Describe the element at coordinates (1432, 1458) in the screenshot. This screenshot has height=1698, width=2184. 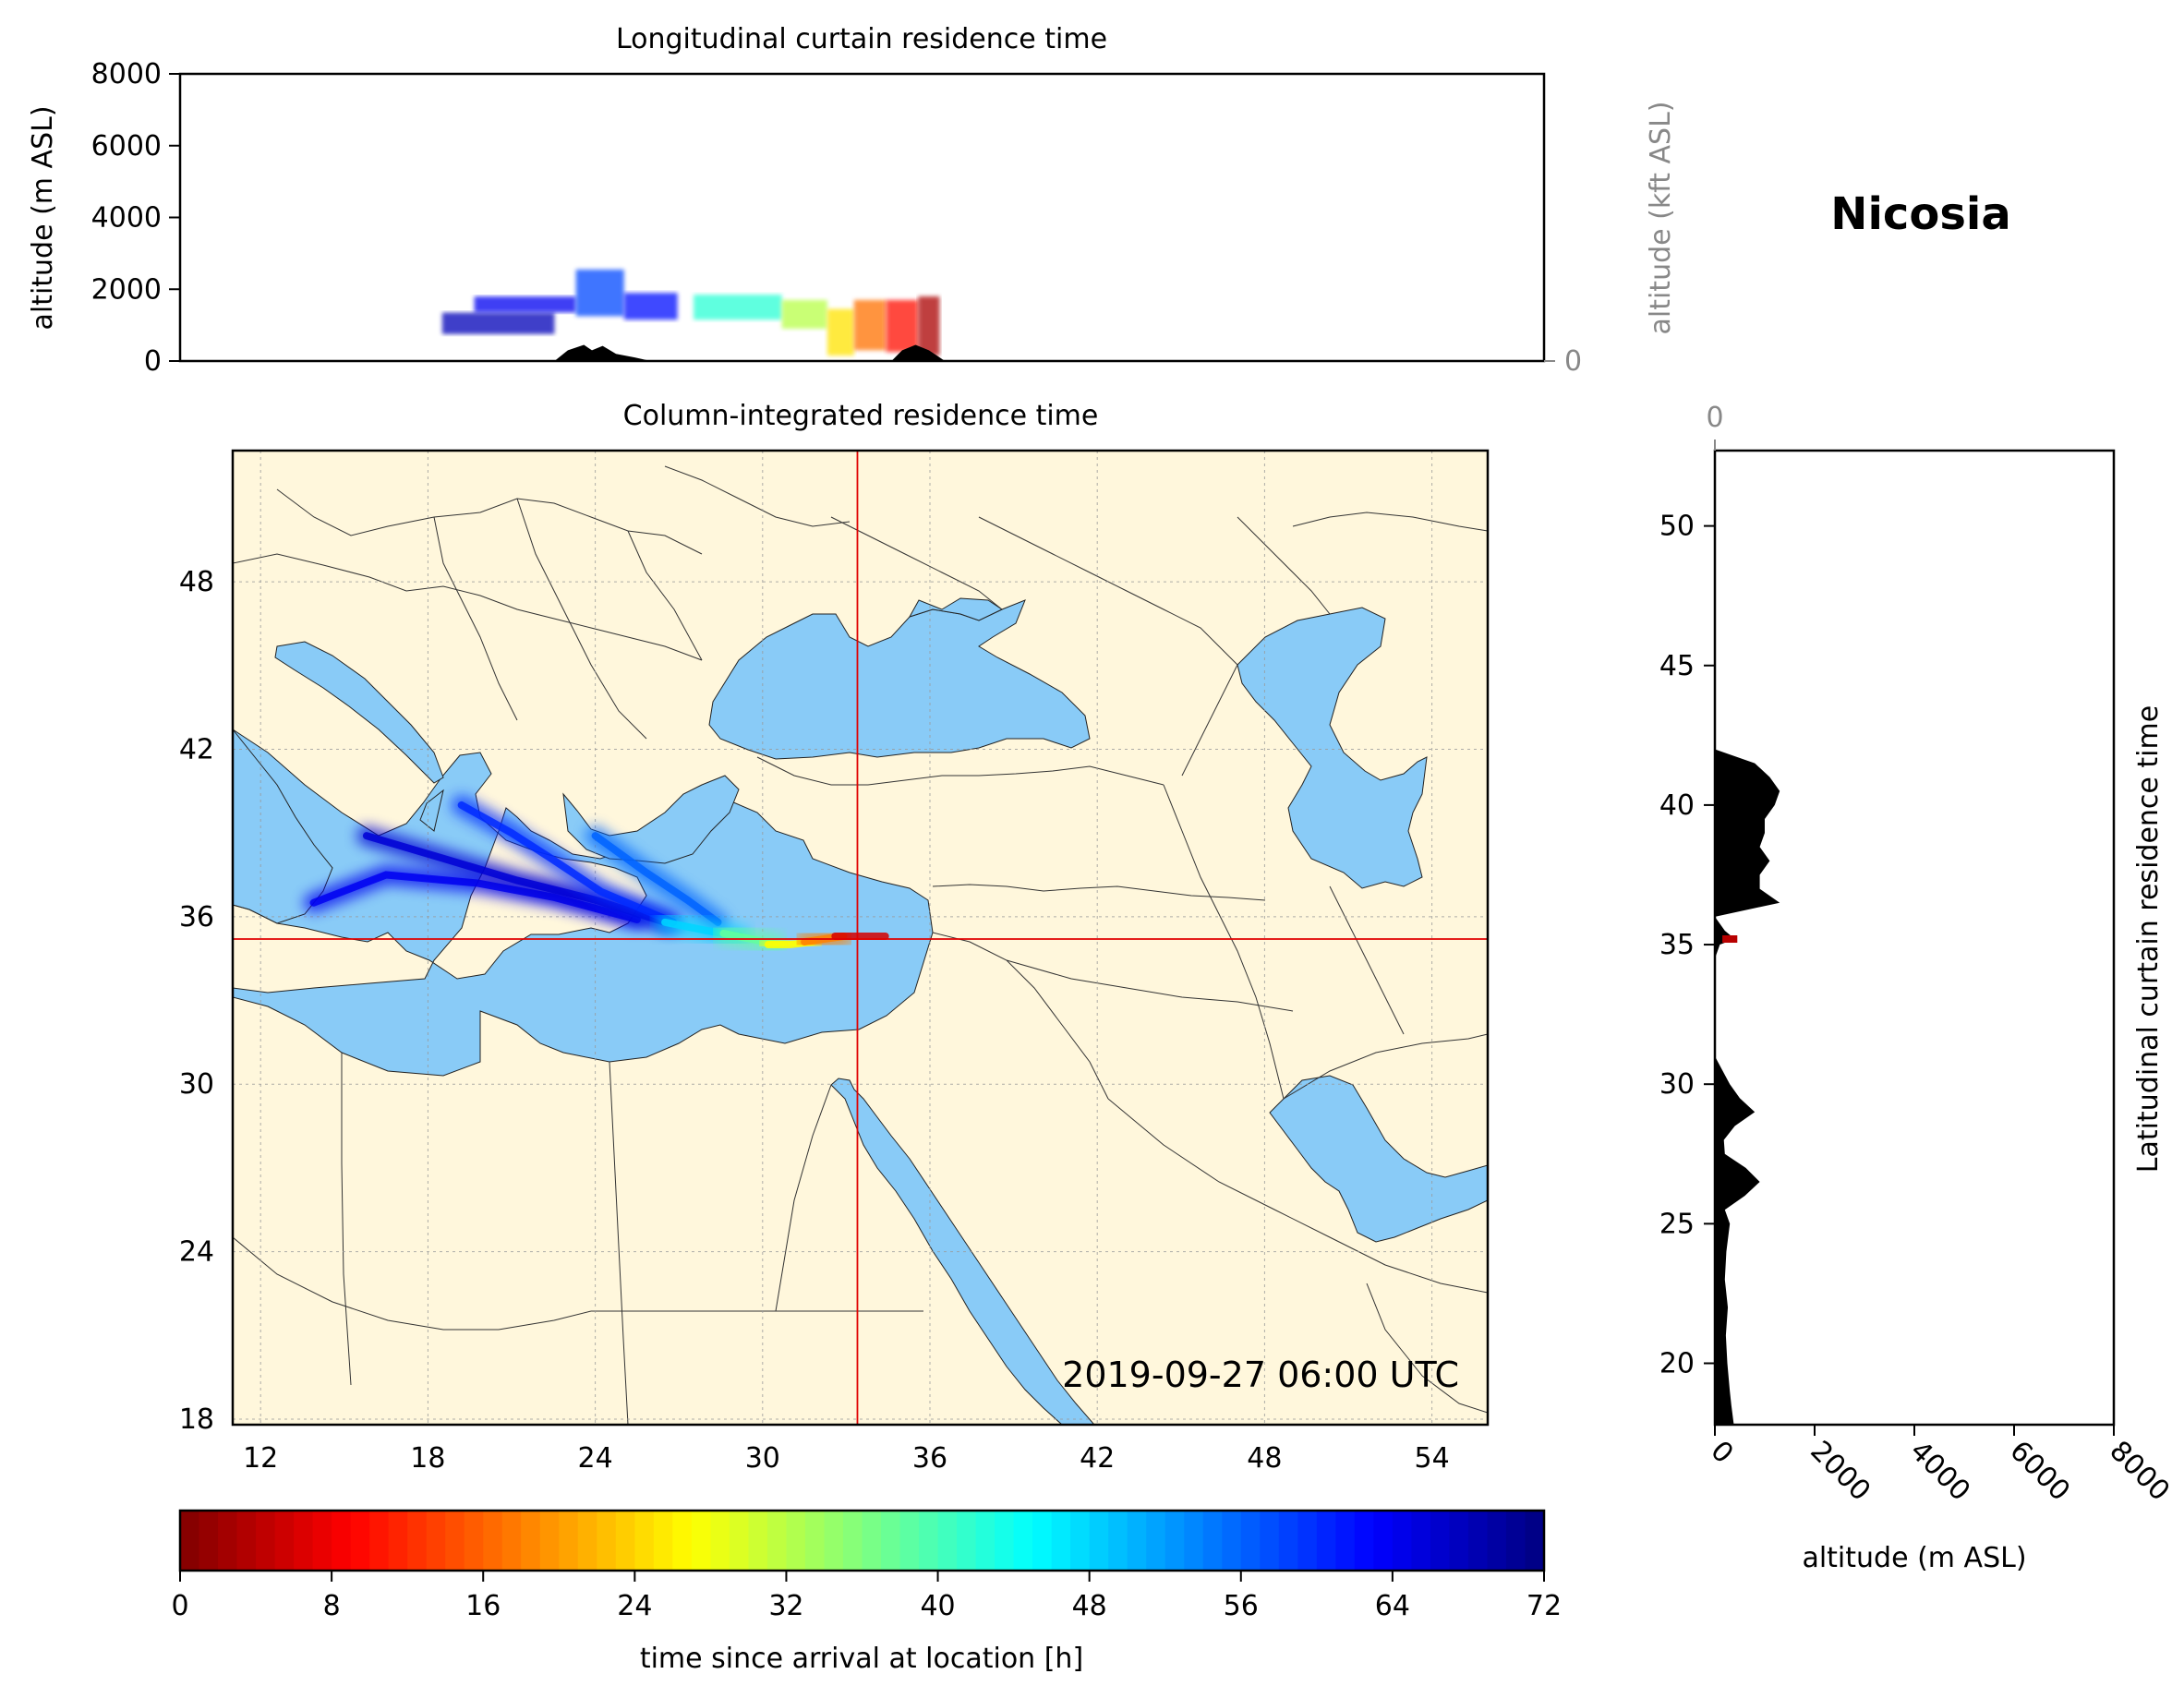
I see `map-xtick-label: 54` at that location.